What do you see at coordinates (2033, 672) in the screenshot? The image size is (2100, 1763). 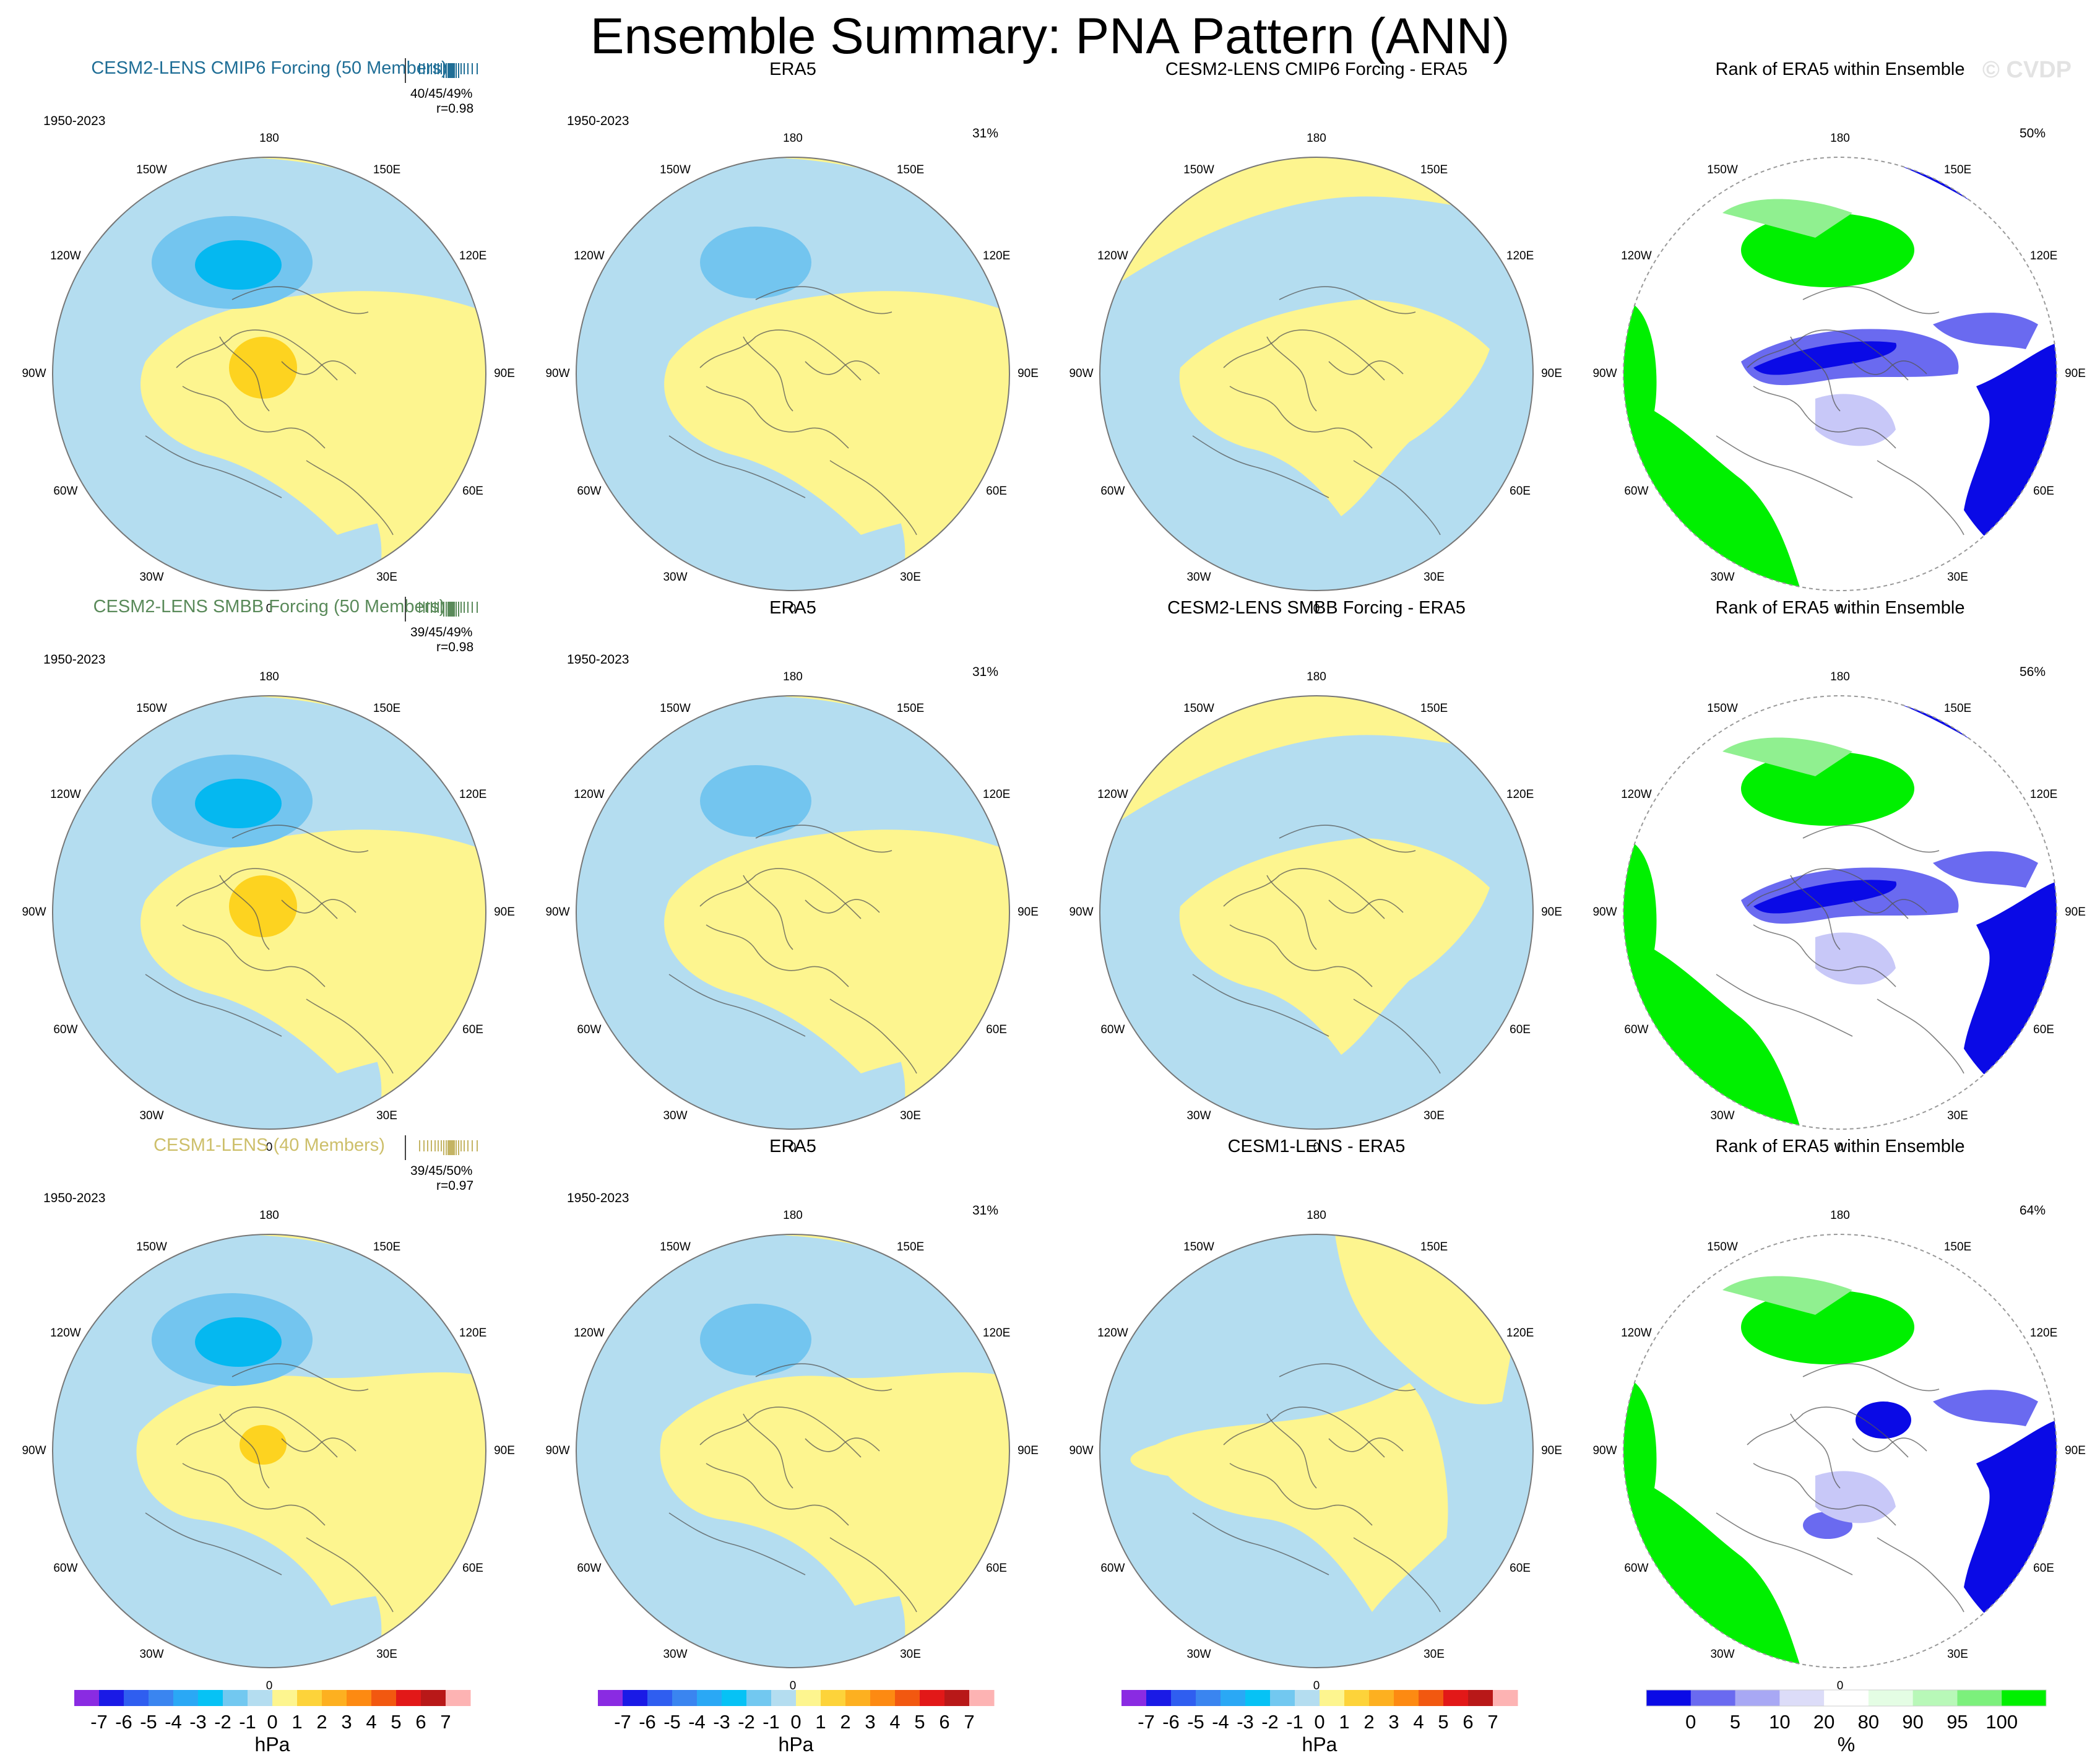 I see `row1-rank-pct: 56%` at bounding box center [2033, 672].